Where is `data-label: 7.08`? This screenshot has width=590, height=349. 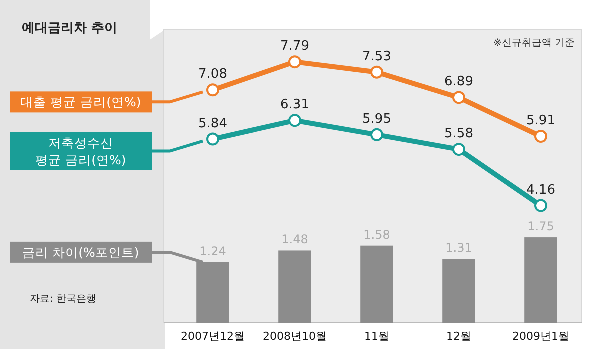
data-label: 7.08 is located at coordinates (213, 74).